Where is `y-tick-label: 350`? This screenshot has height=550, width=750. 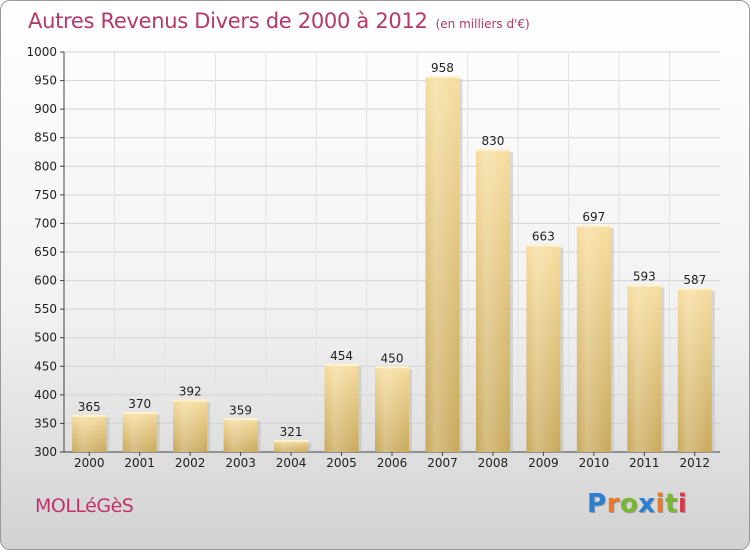
y-tick-label: 350 is located at coordinates (45, 423).